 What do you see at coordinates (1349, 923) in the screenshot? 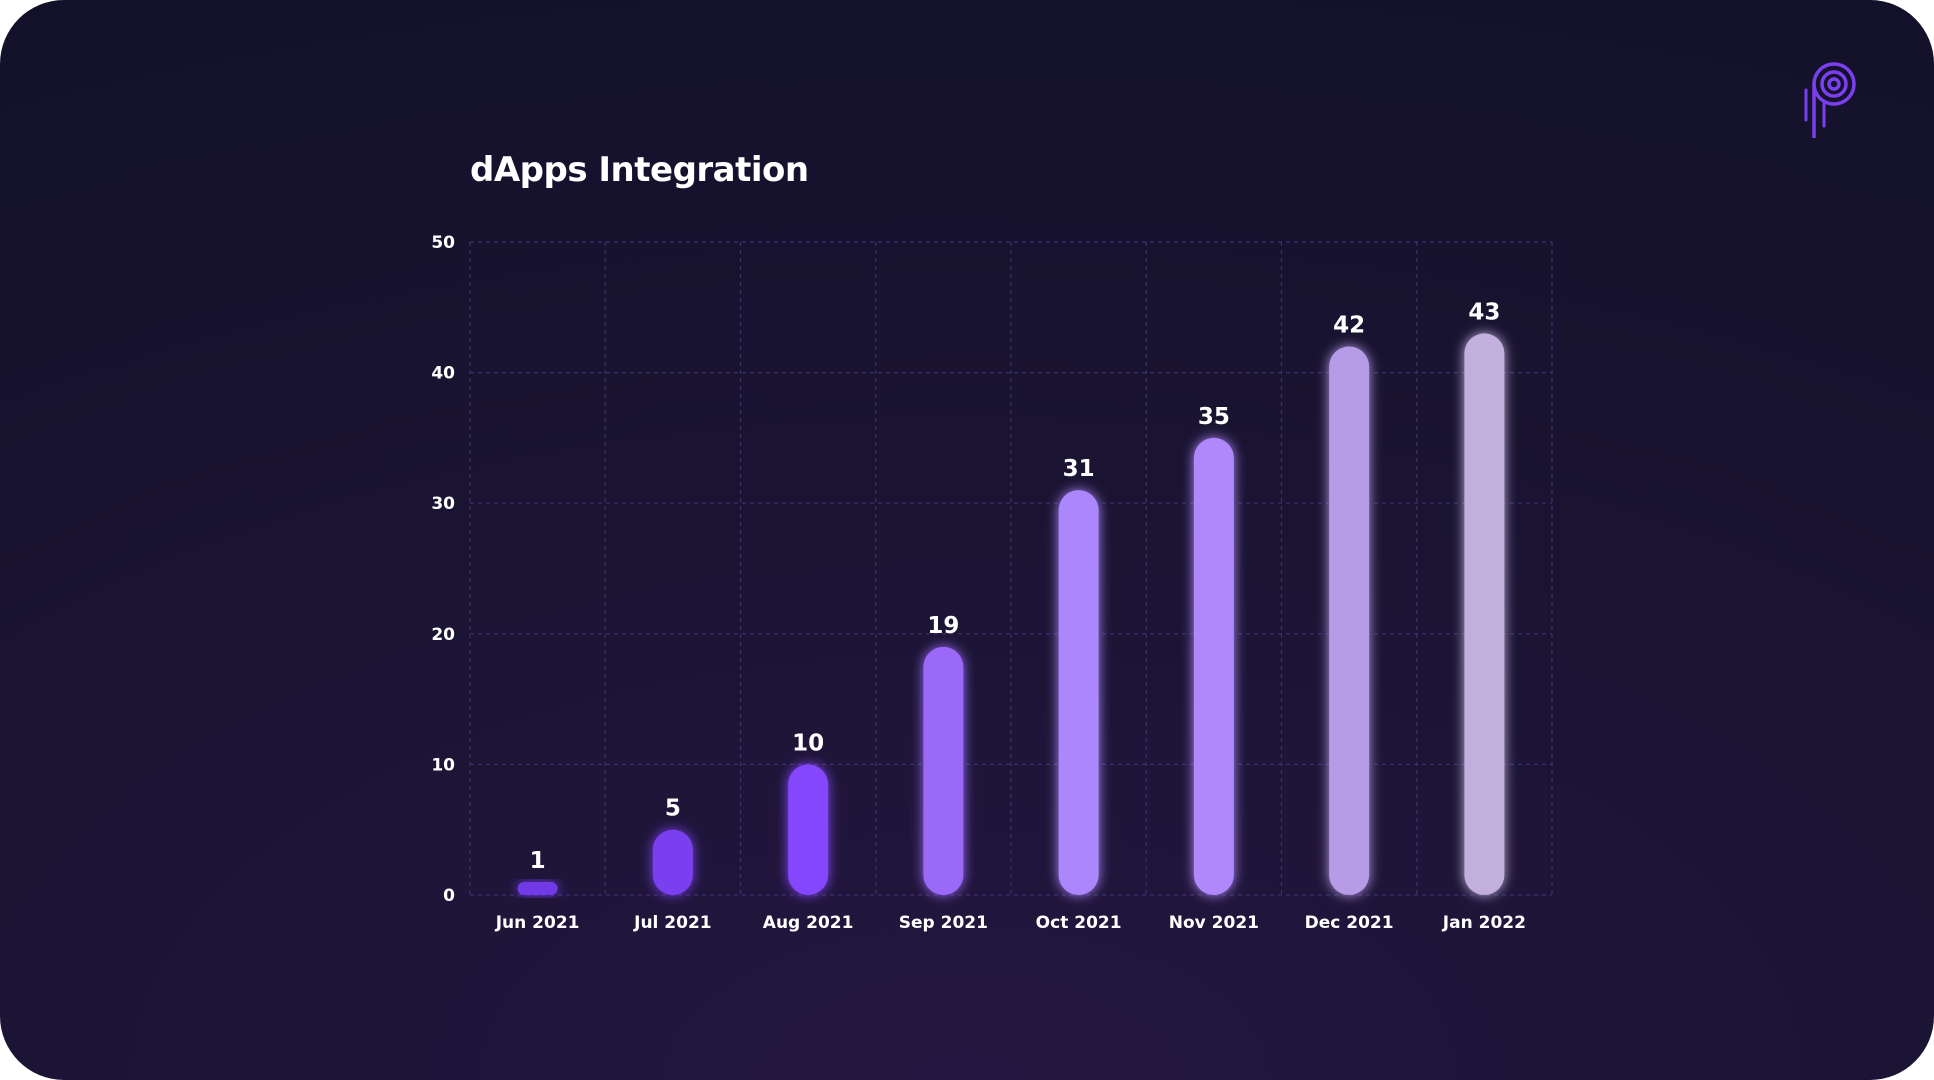
I see `x-tick-label: Dec 2021` at bounding box center [1349, 923].